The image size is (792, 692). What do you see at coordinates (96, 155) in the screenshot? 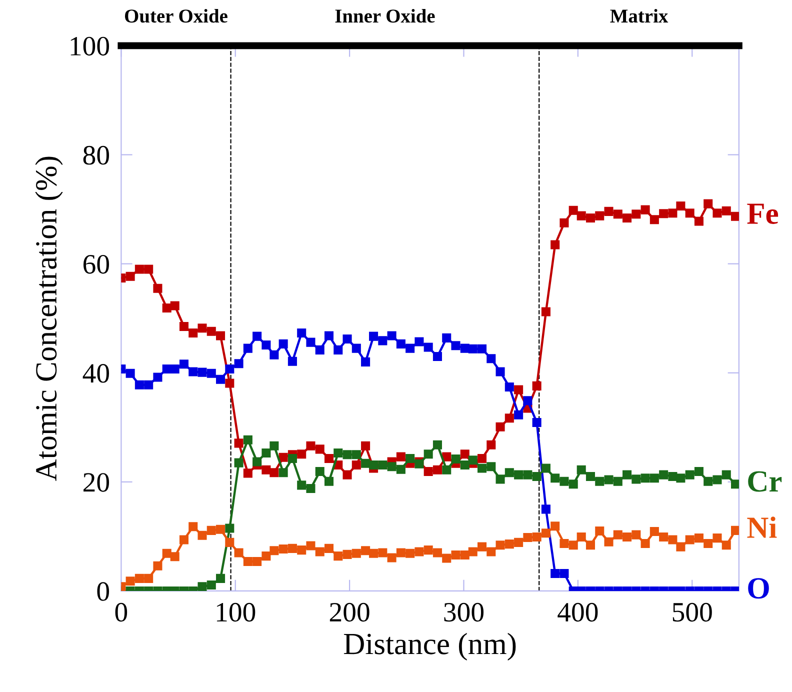
I see `y-tick-label: 80` at bounding box center [96, 155].